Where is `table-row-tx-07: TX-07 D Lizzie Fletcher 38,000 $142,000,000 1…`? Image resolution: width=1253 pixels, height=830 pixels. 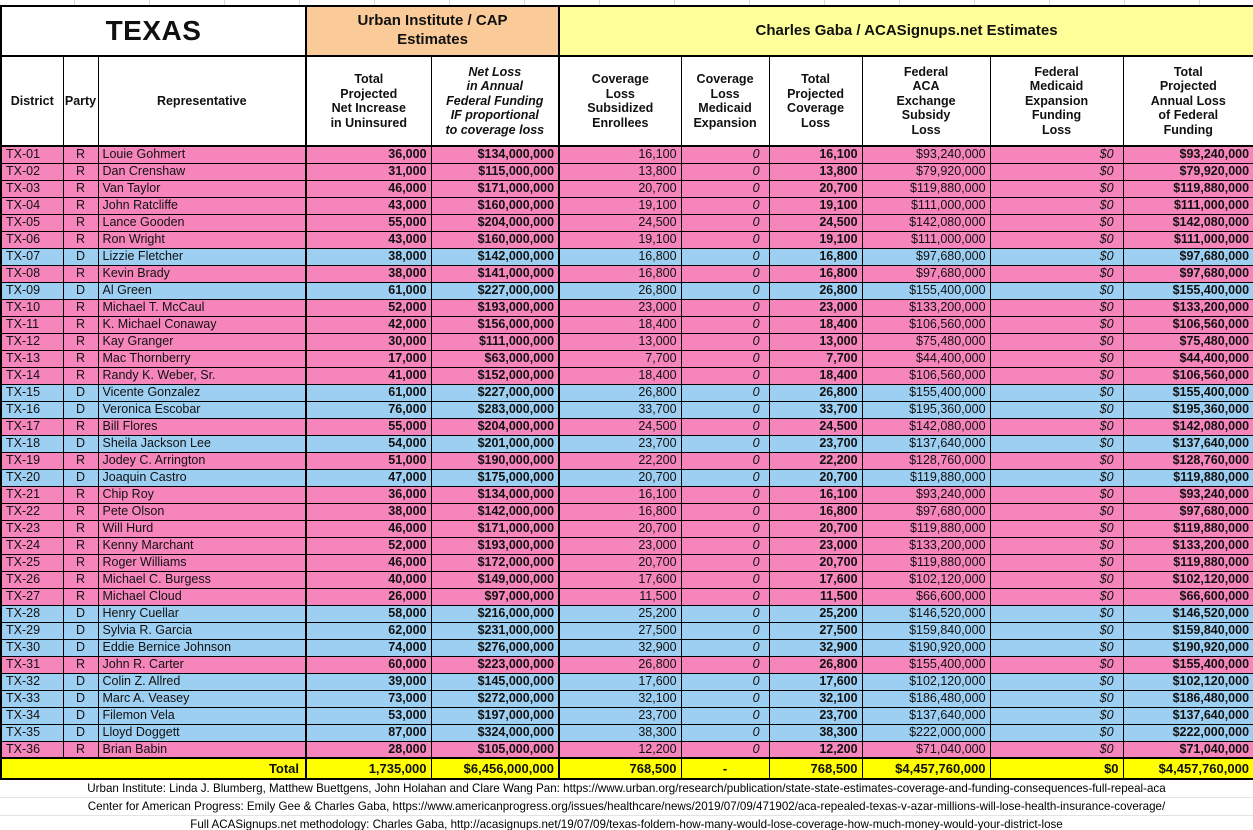
table-row-tx-07: TX-07 D Lizzie Fletcher 38,000 $142,000,000 1… is located at coordinates (626, 256).